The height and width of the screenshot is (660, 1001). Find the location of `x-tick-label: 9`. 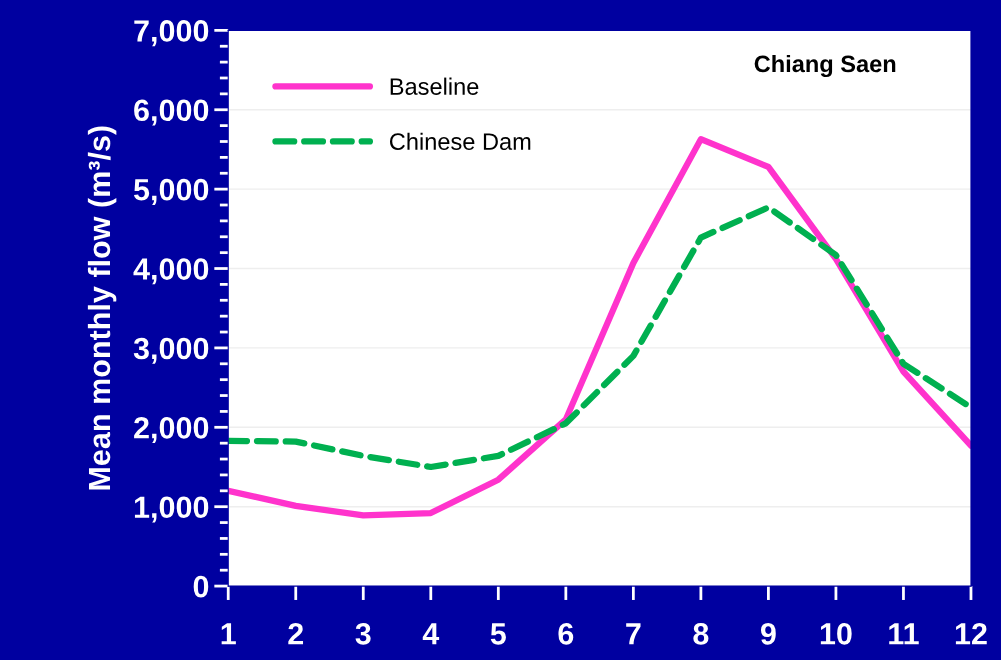

x-tick-label: 9 is located at coordinates (768, 634).